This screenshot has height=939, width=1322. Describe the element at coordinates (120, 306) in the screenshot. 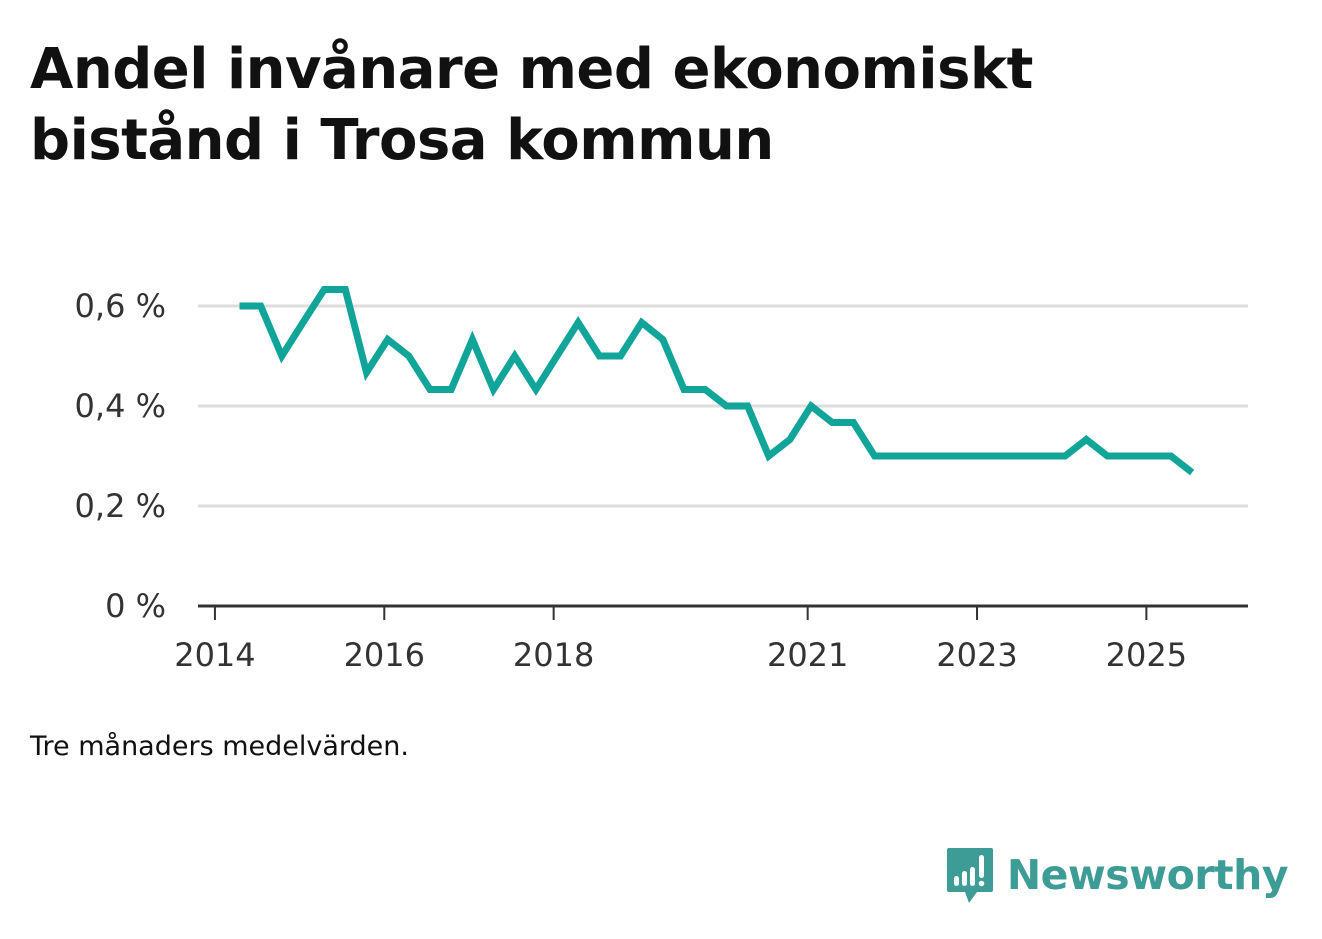

I see `y-tick-label: 0,6 %` at that location.